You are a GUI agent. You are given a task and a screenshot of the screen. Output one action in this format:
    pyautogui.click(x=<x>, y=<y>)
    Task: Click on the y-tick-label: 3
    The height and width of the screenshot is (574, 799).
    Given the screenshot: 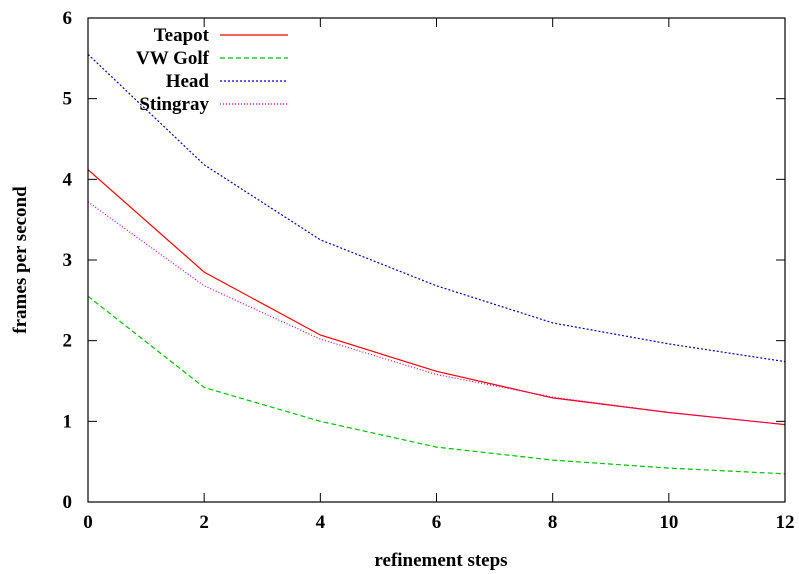 What is the action you would take?
    pyautogui.click(x=68, y=260)
    